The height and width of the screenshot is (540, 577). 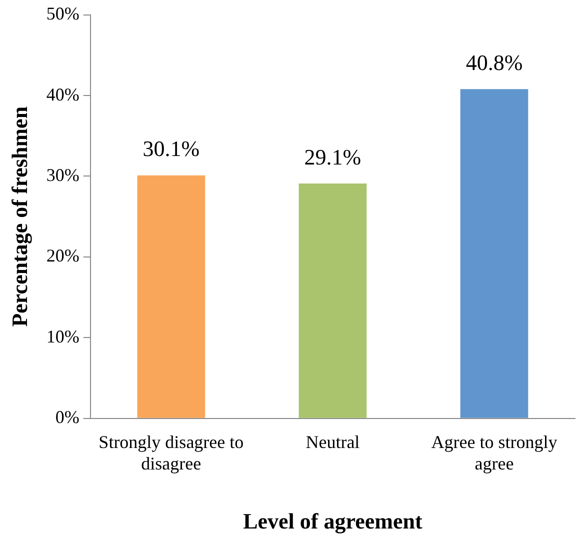 What do you see at coordinates (63, 94) in the screenshot?
I see `y-tick-label: 40%` at bounding box center [63, 94].